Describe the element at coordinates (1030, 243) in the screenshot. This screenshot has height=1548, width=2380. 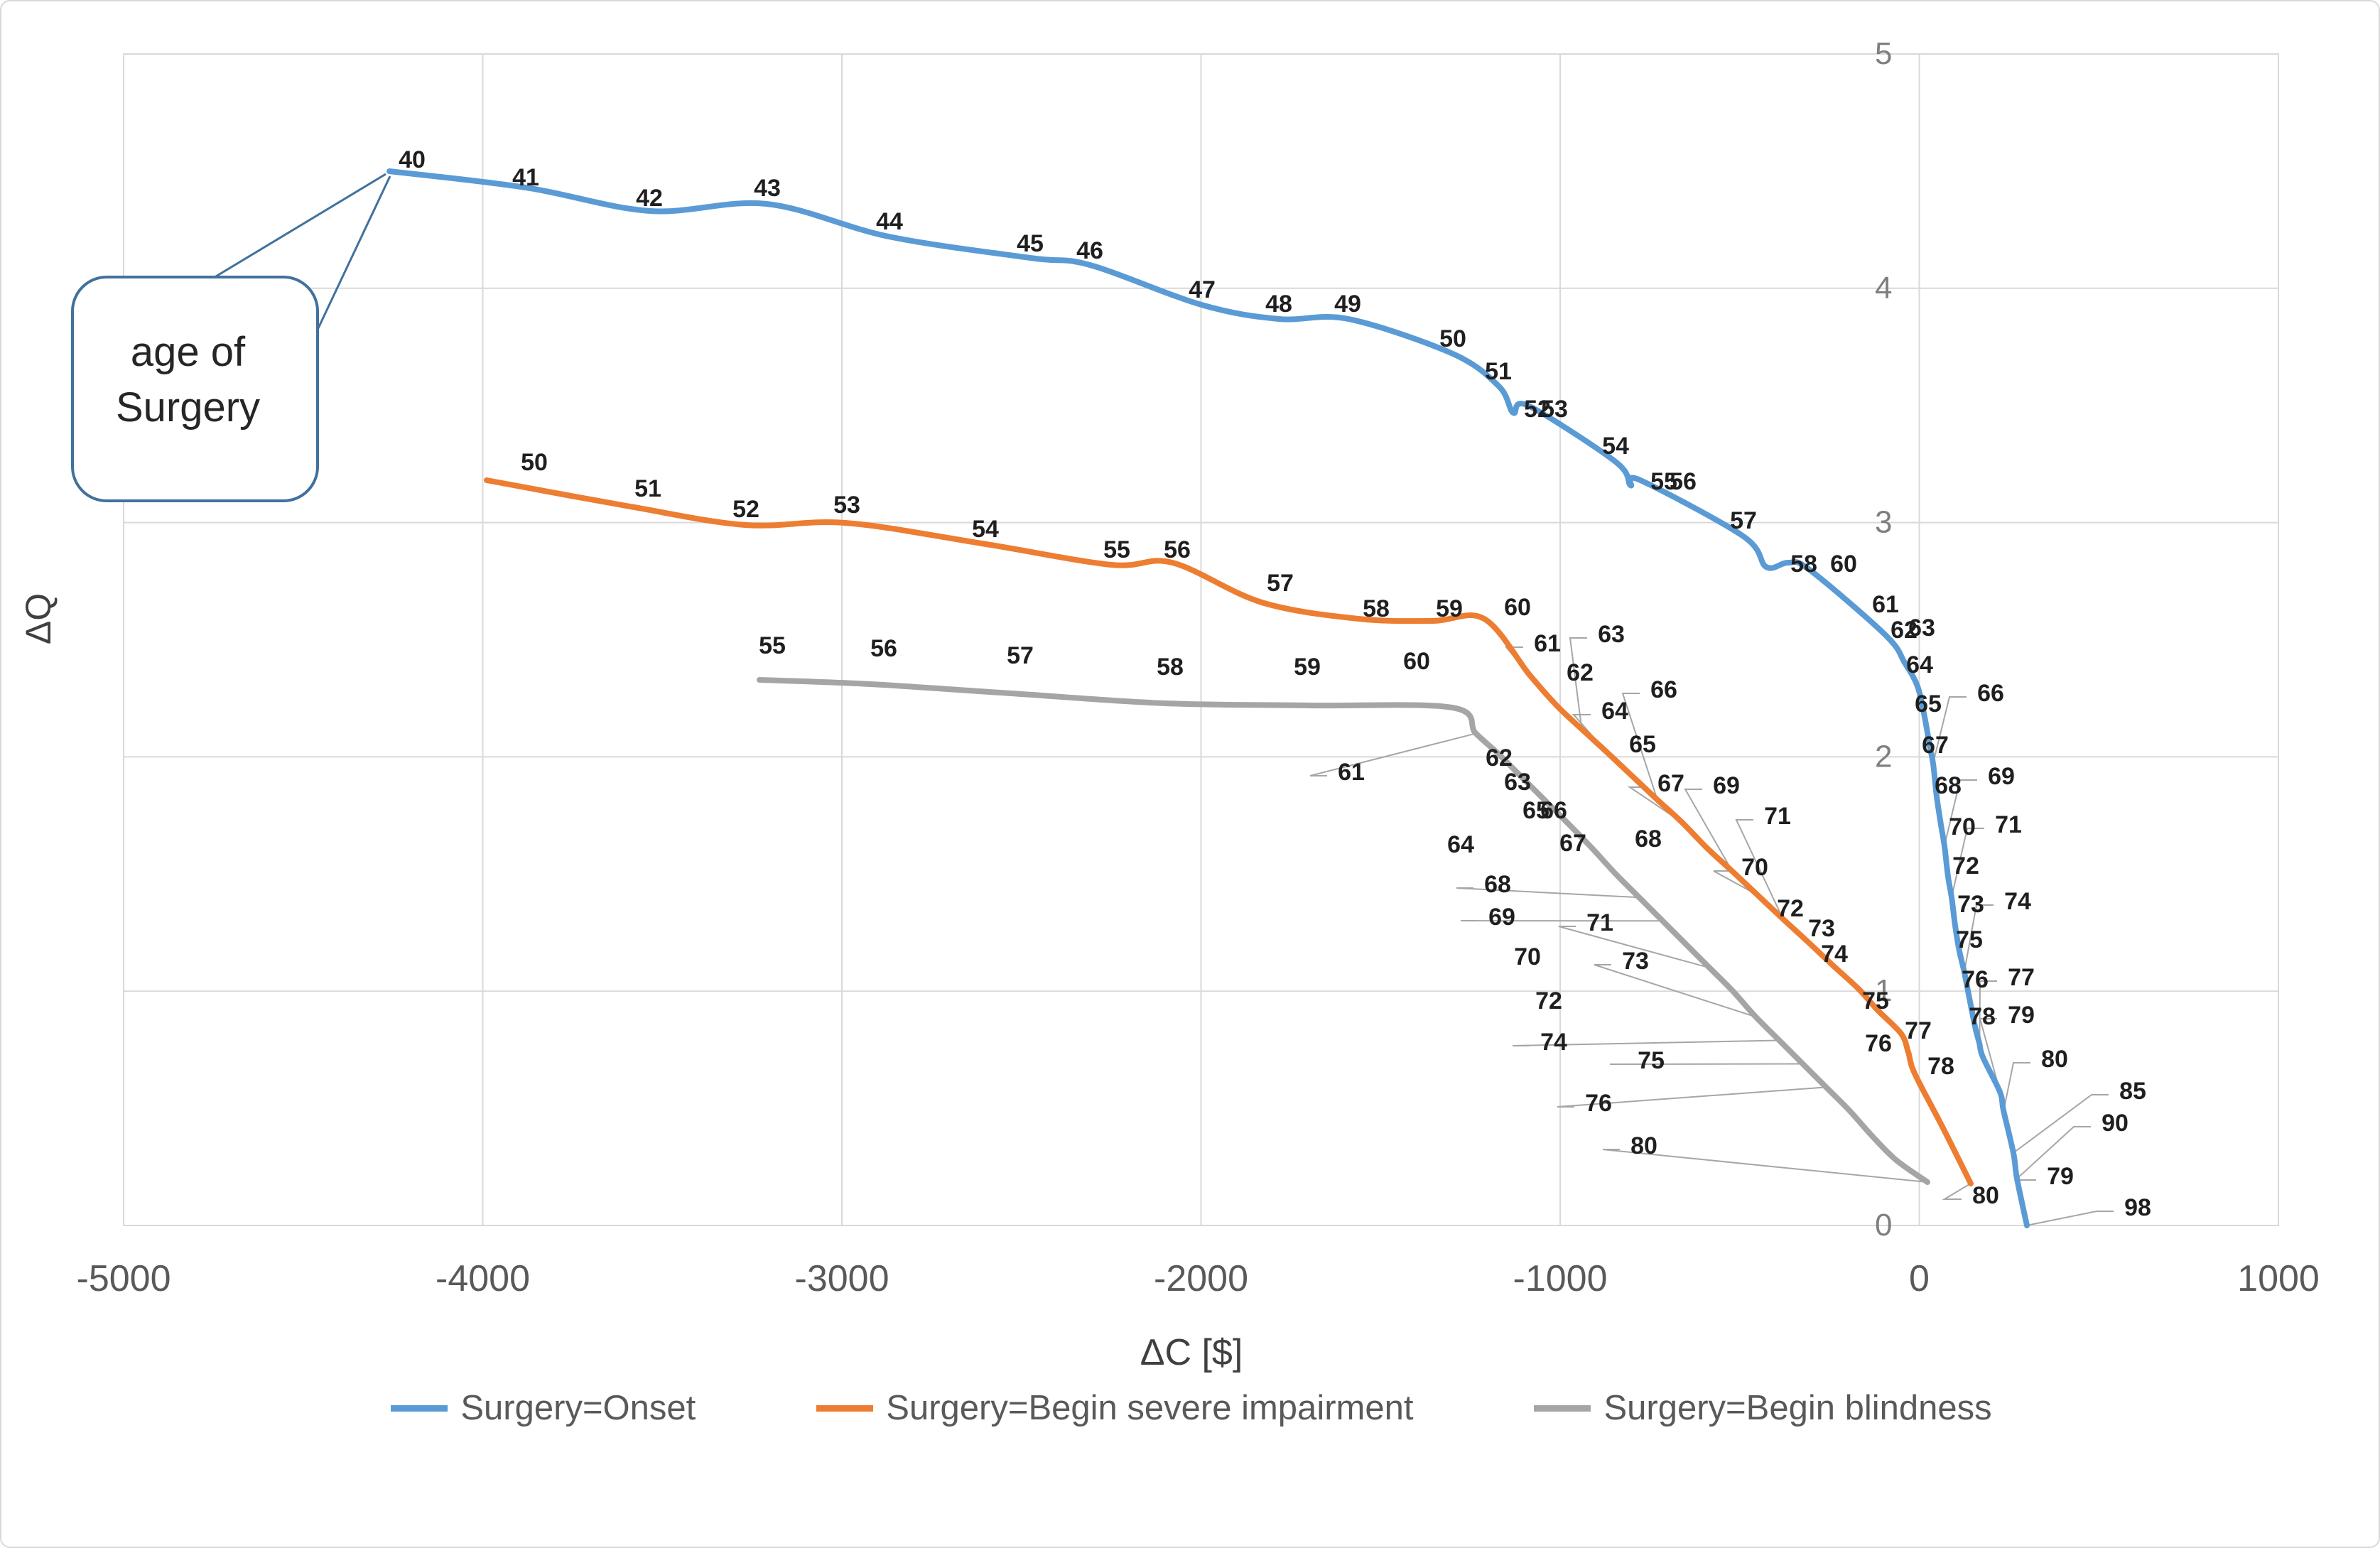
I see `data-label-age: 45` at that location.